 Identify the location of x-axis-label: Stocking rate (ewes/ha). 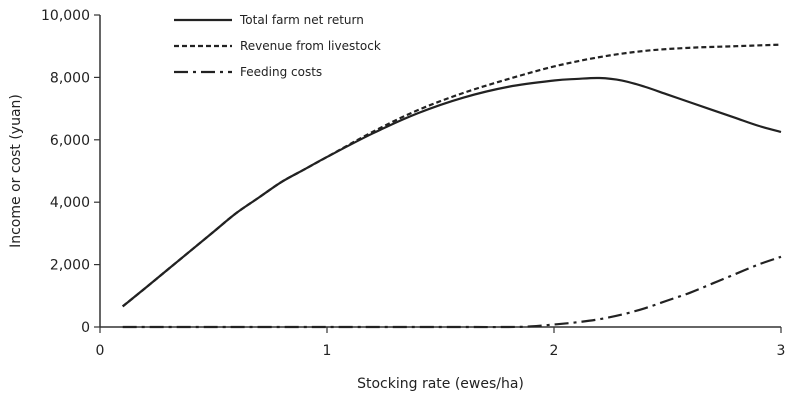
(440, 384).